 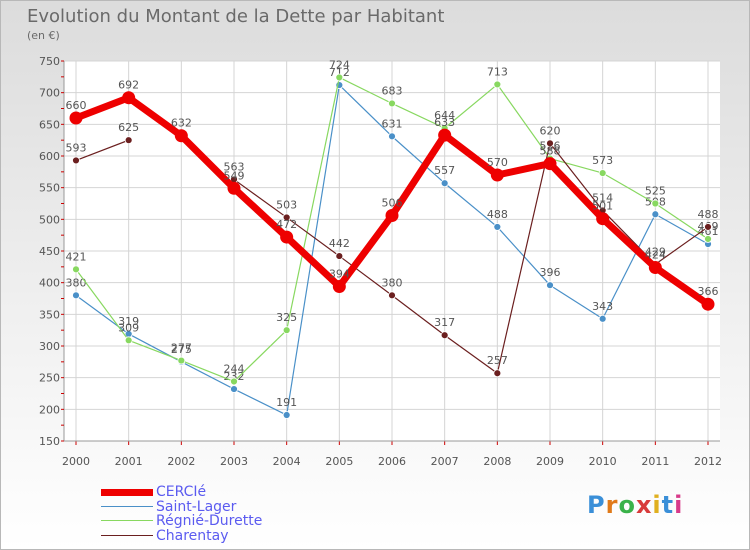 I want to click on x-tick-label-2005: 2005, so click(x=339, y=461).